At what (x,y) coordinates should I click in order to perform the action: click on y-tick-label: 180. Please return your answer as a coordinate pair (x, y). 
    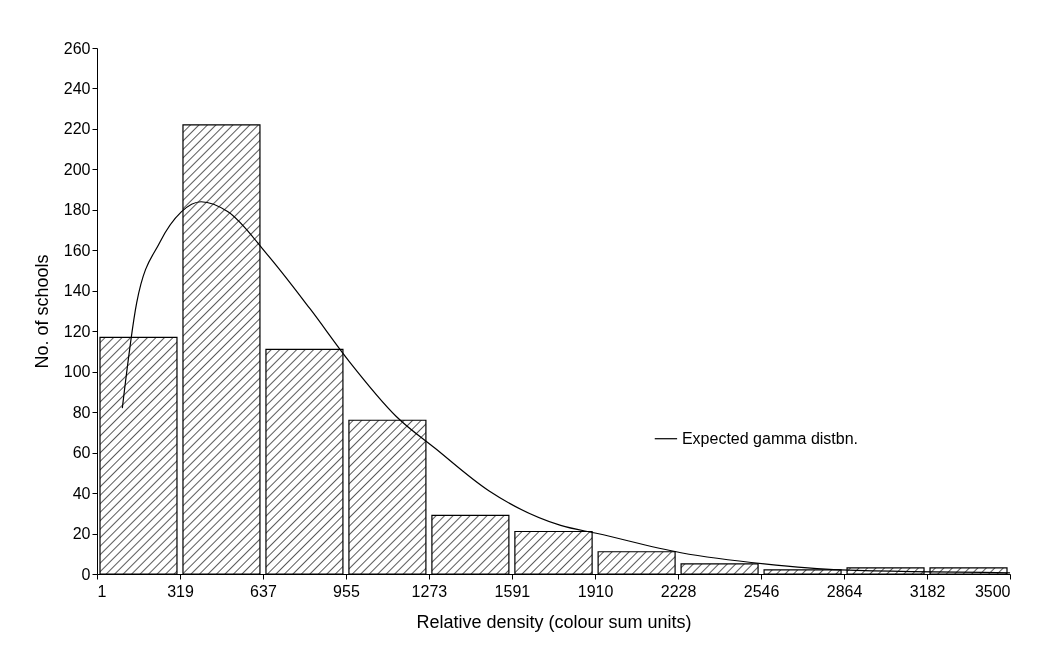
    Looking at the image, I should click on (77, 210).